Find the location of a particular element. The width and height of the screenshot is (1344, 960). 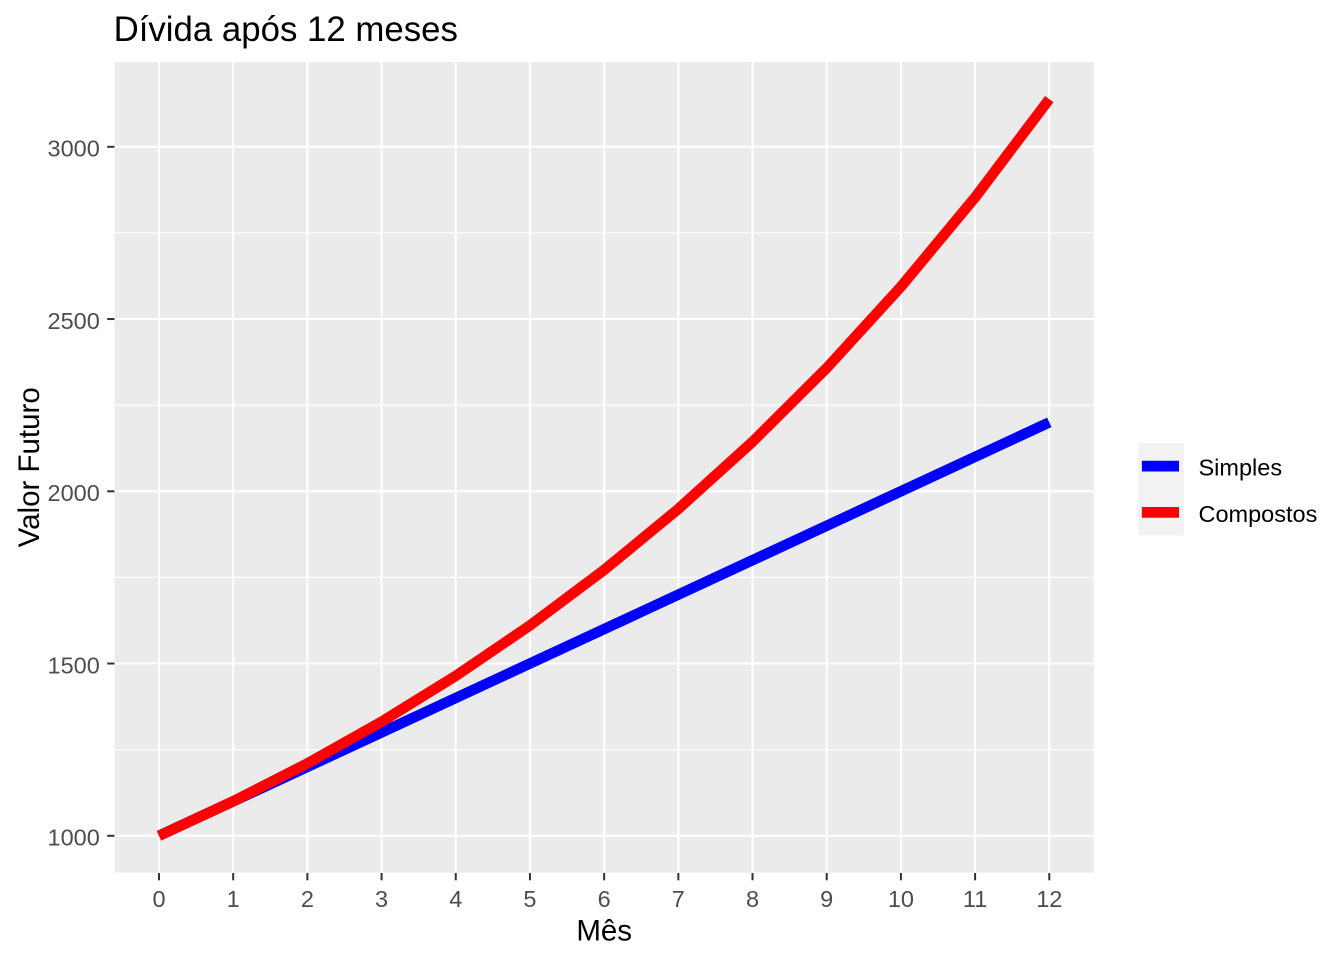

svg-text: 12 is located at coordinates (1049, 899).